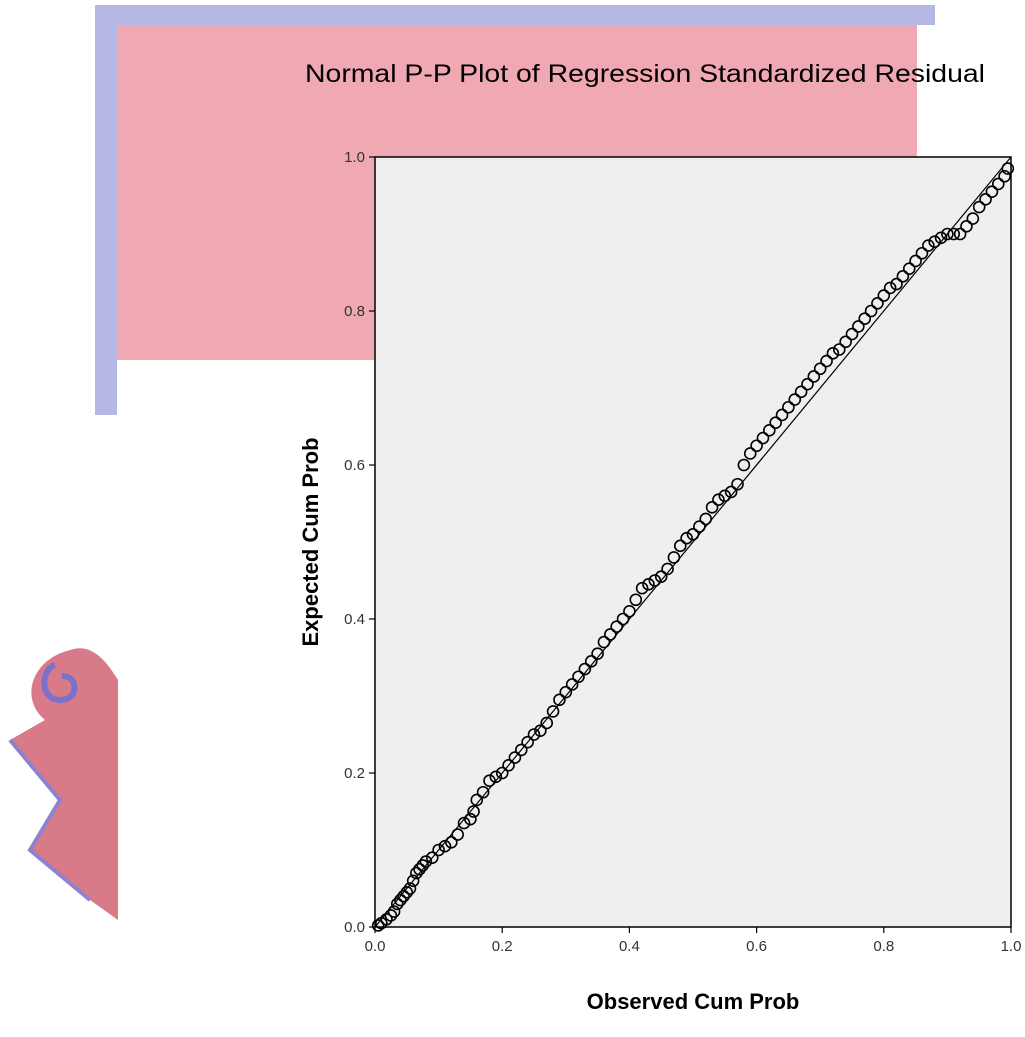 The image size is (1025, 1037). What do you see at coordinates (354, 619) in the screenshot?
I see `y-tick-label-2: 0.4` at bounding box center [354, 619].